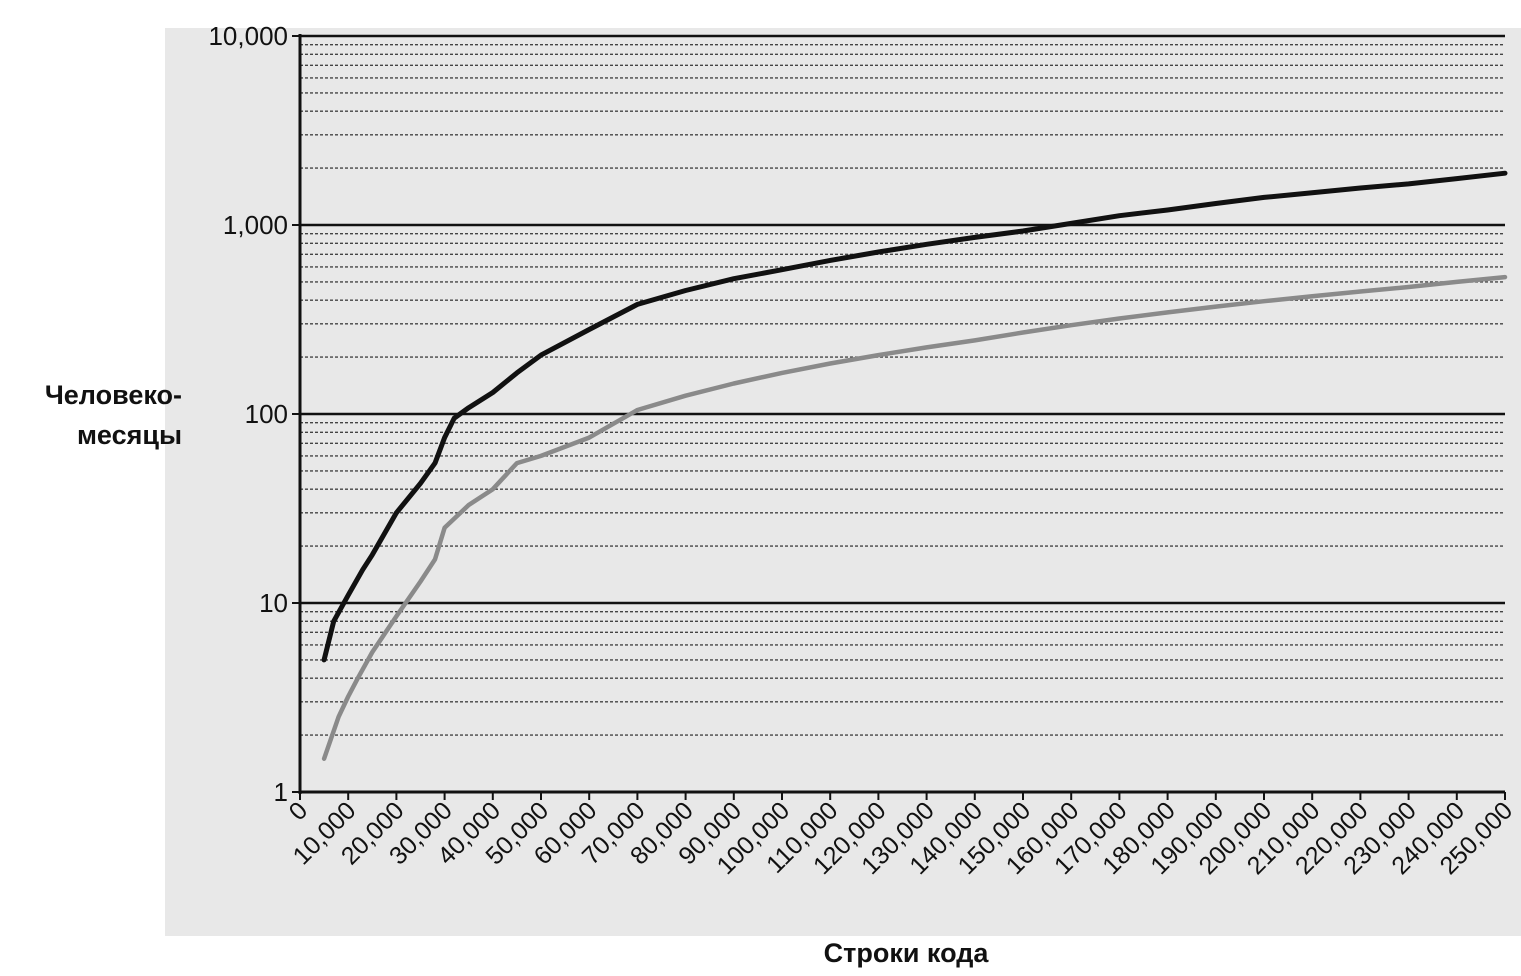 This screenshot has width=1521, height=976. What do you see at coordinates (266, 414) in the screenshot?
I see `y-tick-label: 100` at bounding box center [266, 414].